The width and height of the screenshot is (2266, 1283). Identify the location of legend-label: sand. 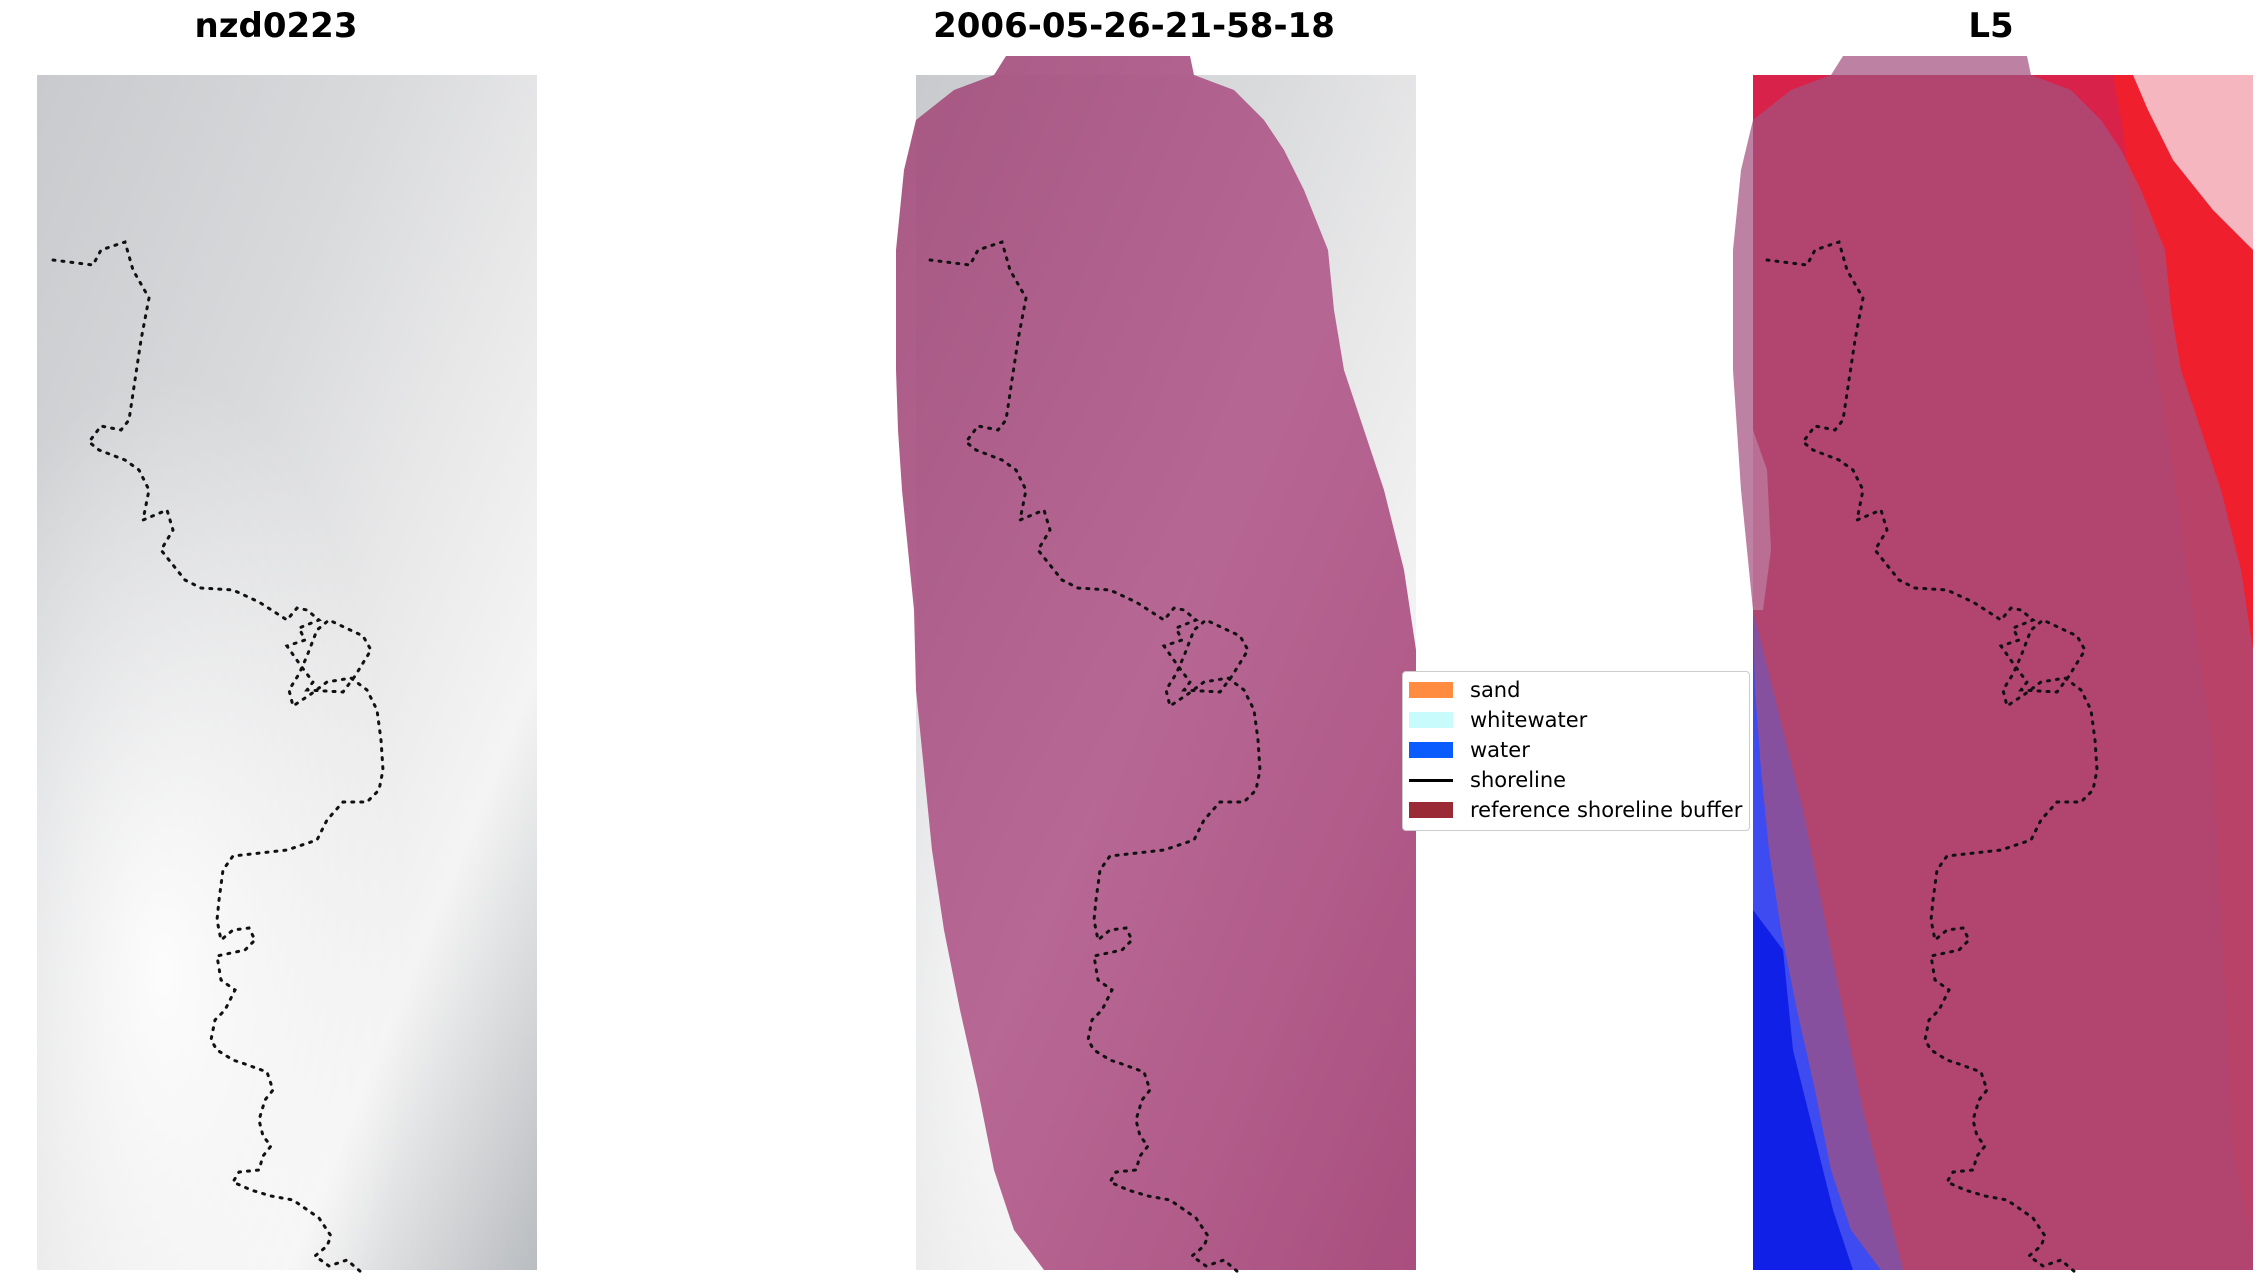
(1495, 690).